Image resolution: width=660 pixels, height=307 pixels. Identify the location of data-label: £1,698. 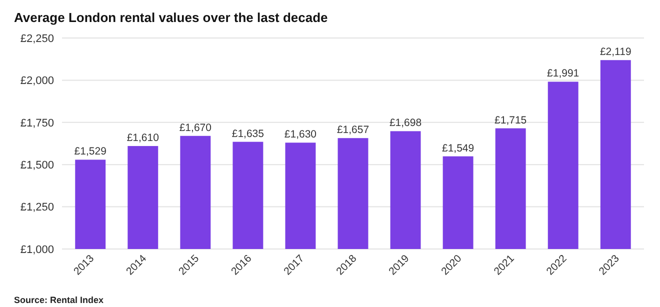
(405, 123).